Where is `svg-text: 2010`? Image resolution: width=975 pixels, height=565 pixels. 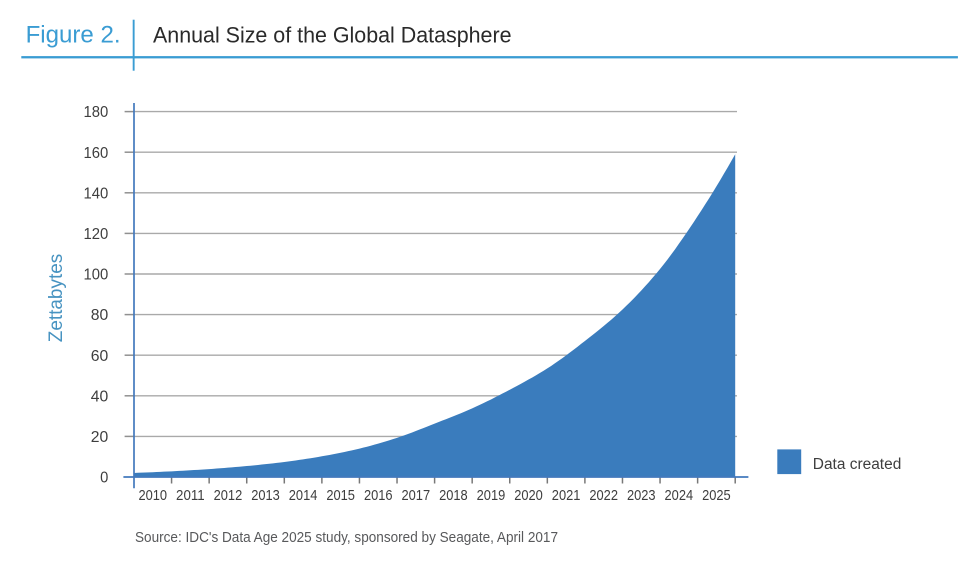
svg-text: 2010 is located at coordinates (152, 495).